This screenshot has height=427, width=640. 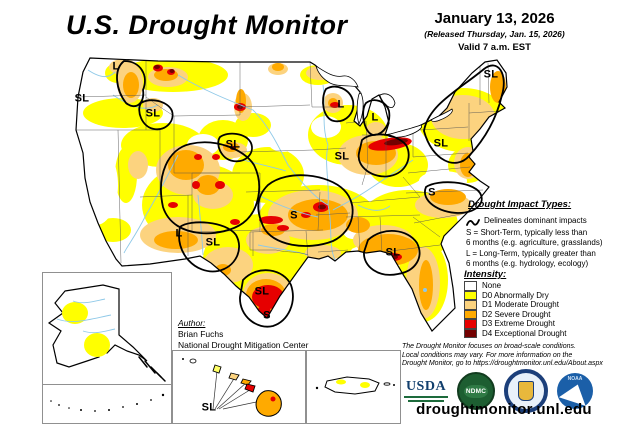 I want to click on intensity-legend-row: D1 Moderate Drought, so click(x=515, y=305).